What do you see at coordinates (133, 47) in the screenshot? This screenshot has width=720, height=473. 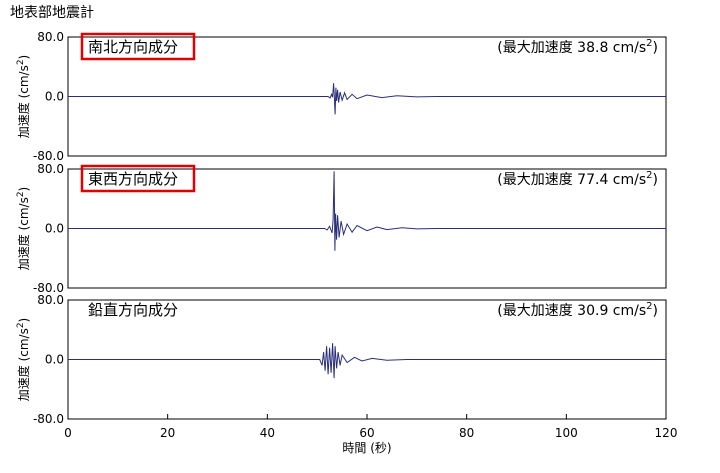 I see `component-label: 南北方向成分` at bounding box center [133, 47].